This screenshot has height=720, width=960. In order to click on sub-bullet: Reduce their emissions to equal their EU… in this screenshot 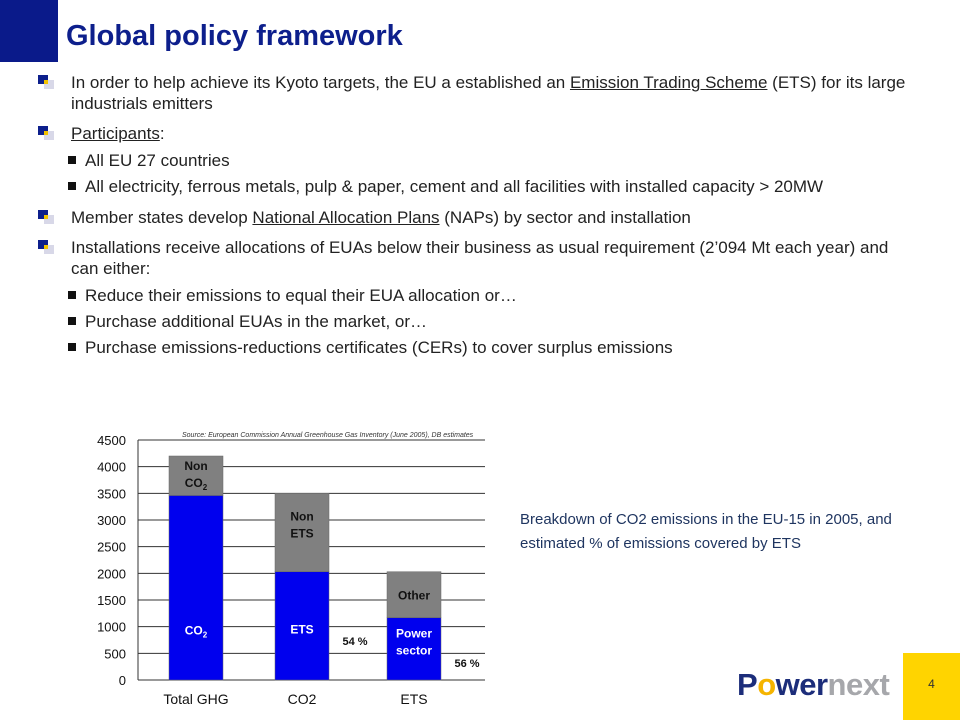, I will do `click(493, 295)`.